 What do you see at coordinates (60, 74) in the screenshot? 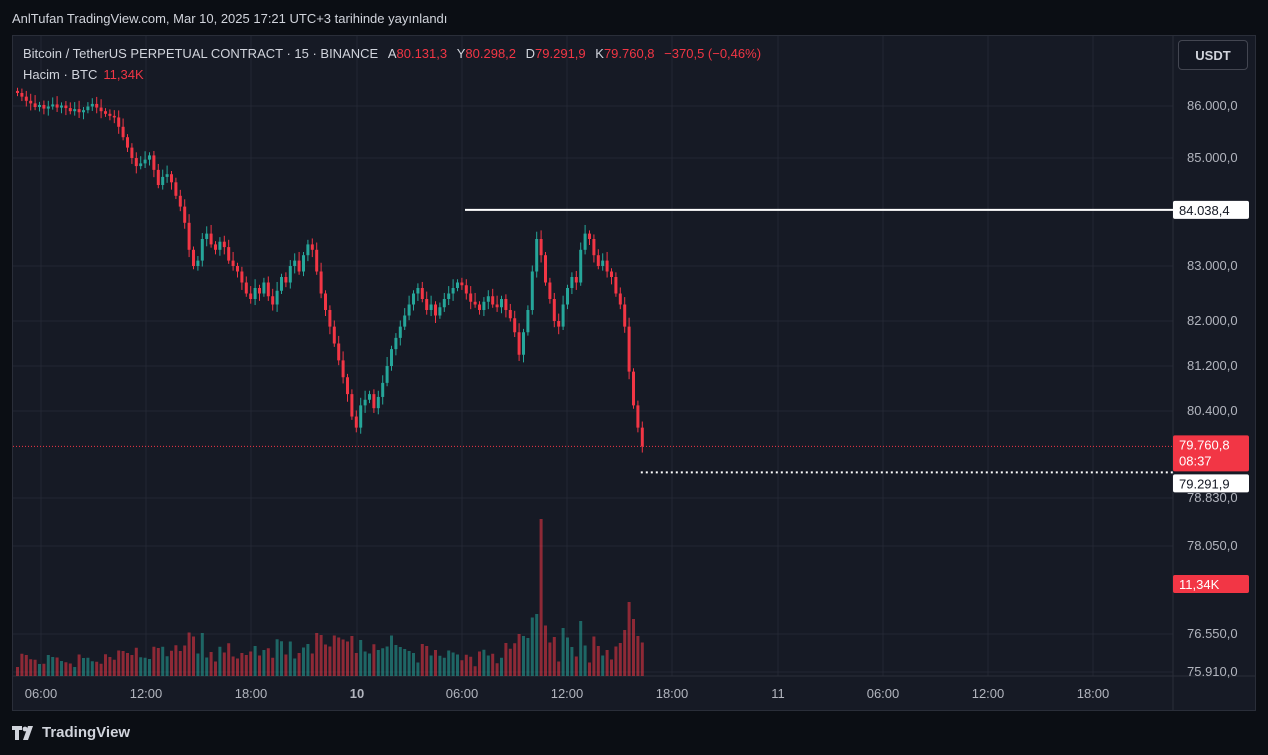
I see `volume-label: Hacim · BTC` at bounding box center [60, 74].